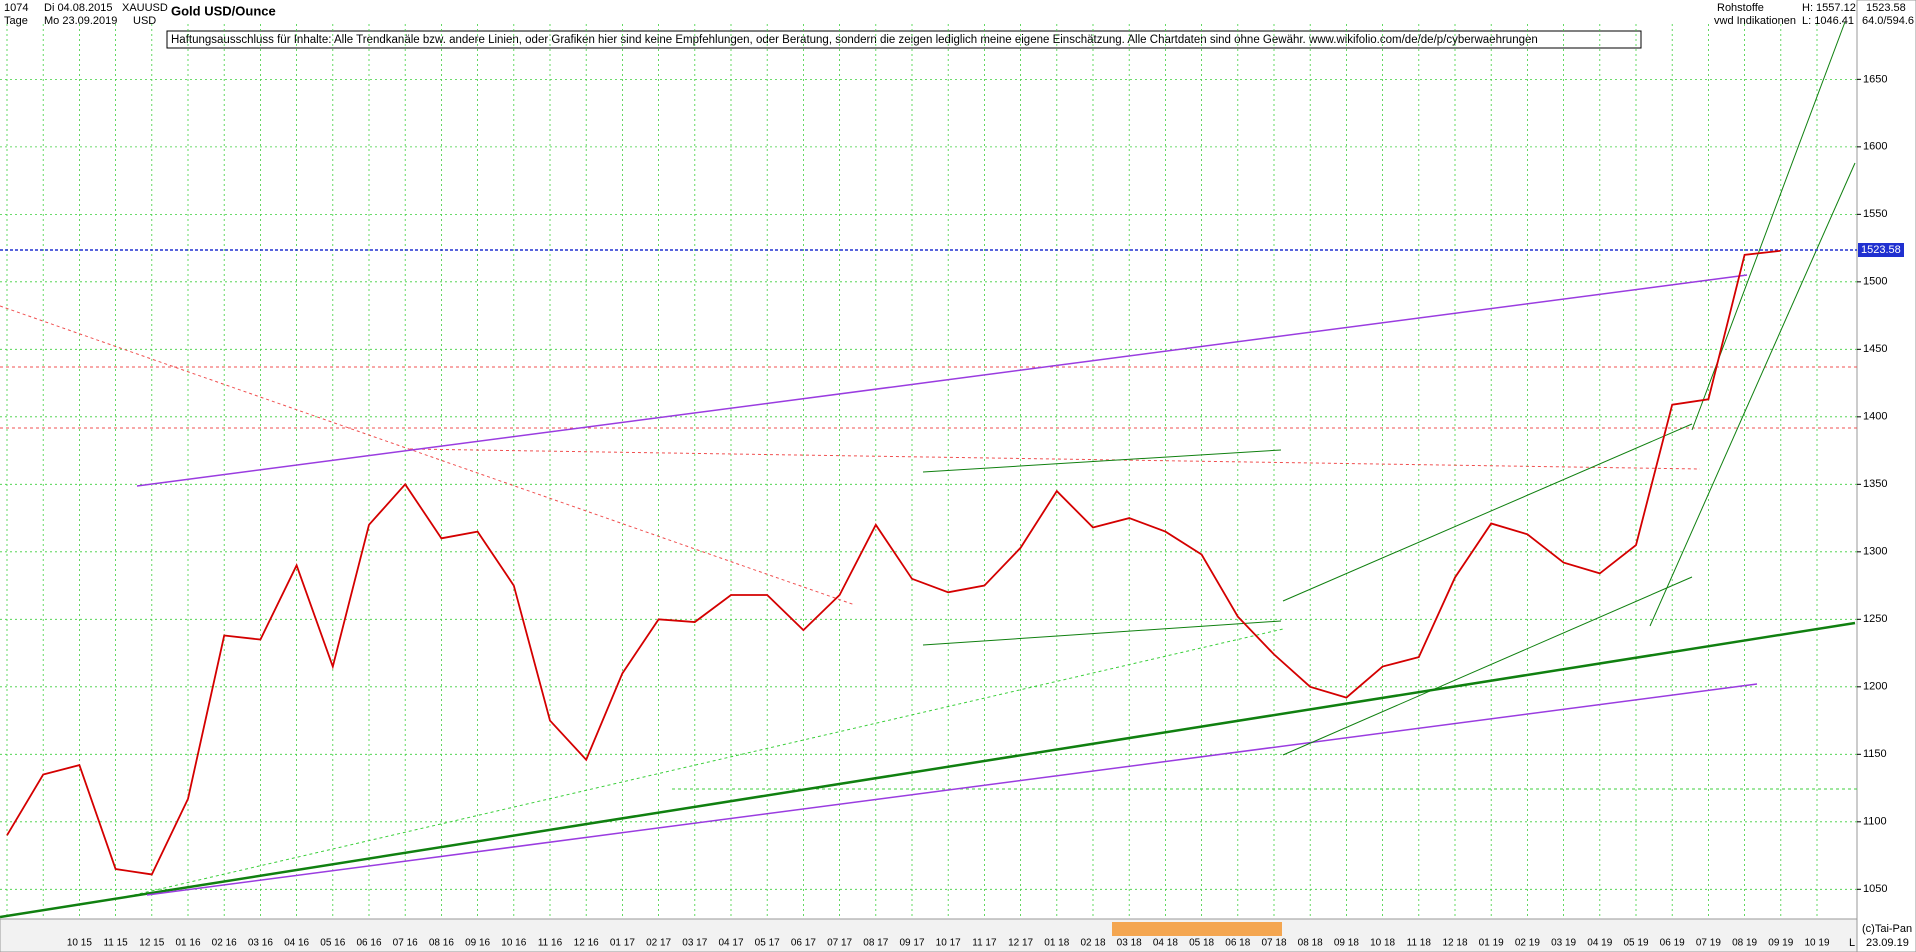 The width and height of the screenshot is (1916, 952). I want to click on x-tick-label: 11 17, so click(984, 943).